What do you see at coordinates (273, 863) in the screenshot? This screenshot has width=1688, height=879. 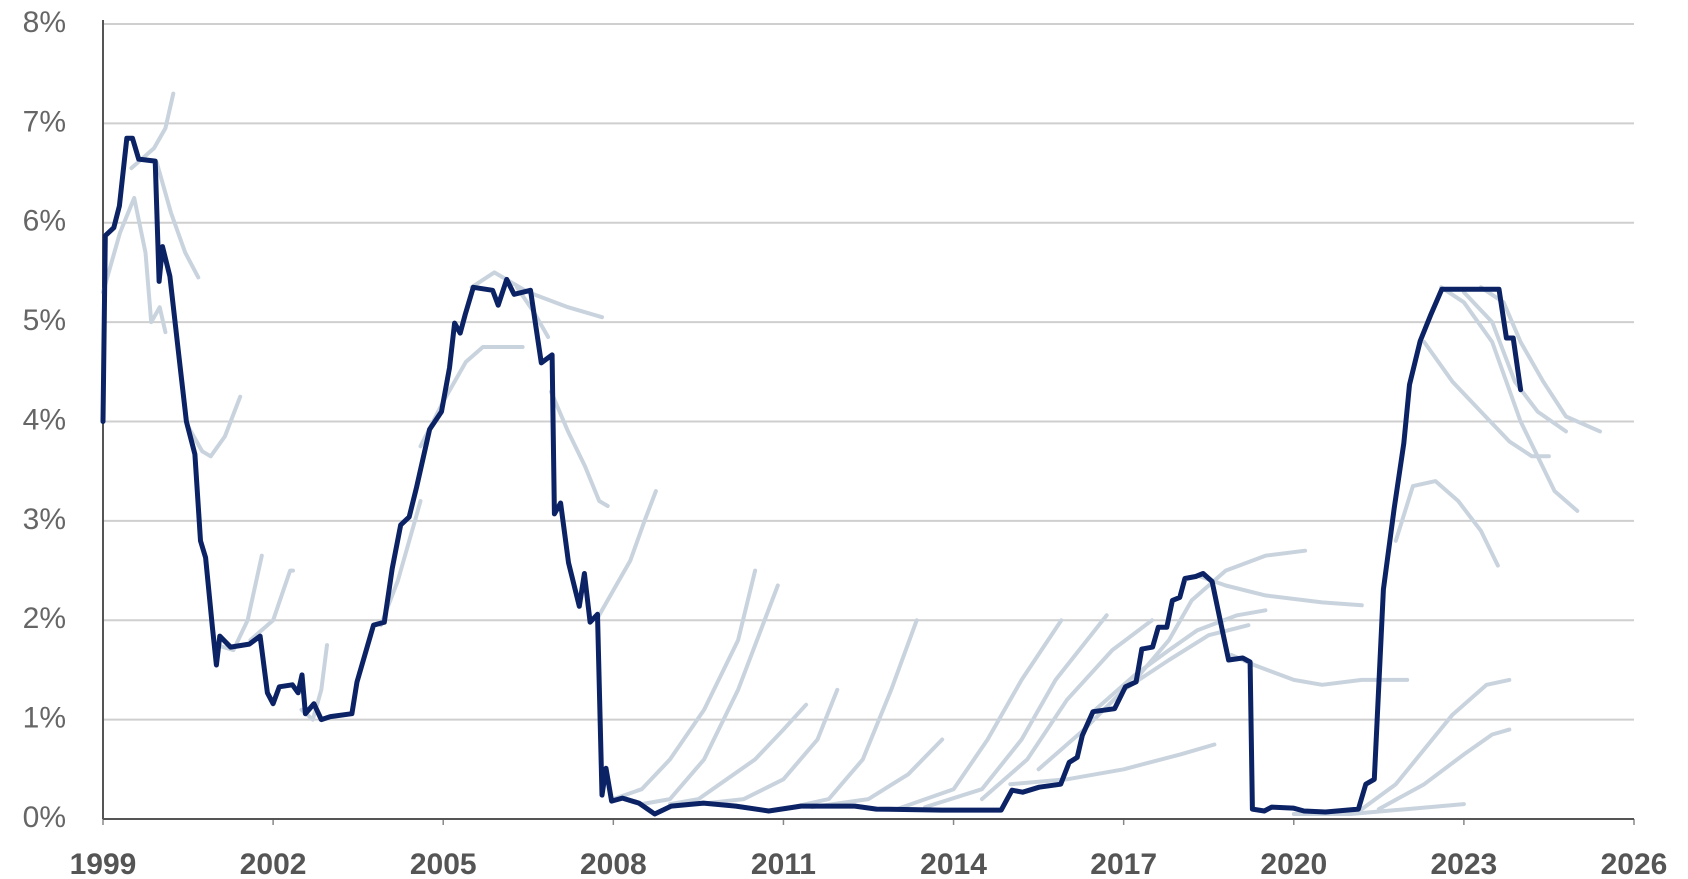 I see `x-tick-label: 2002` at bounding box center [273, 863].